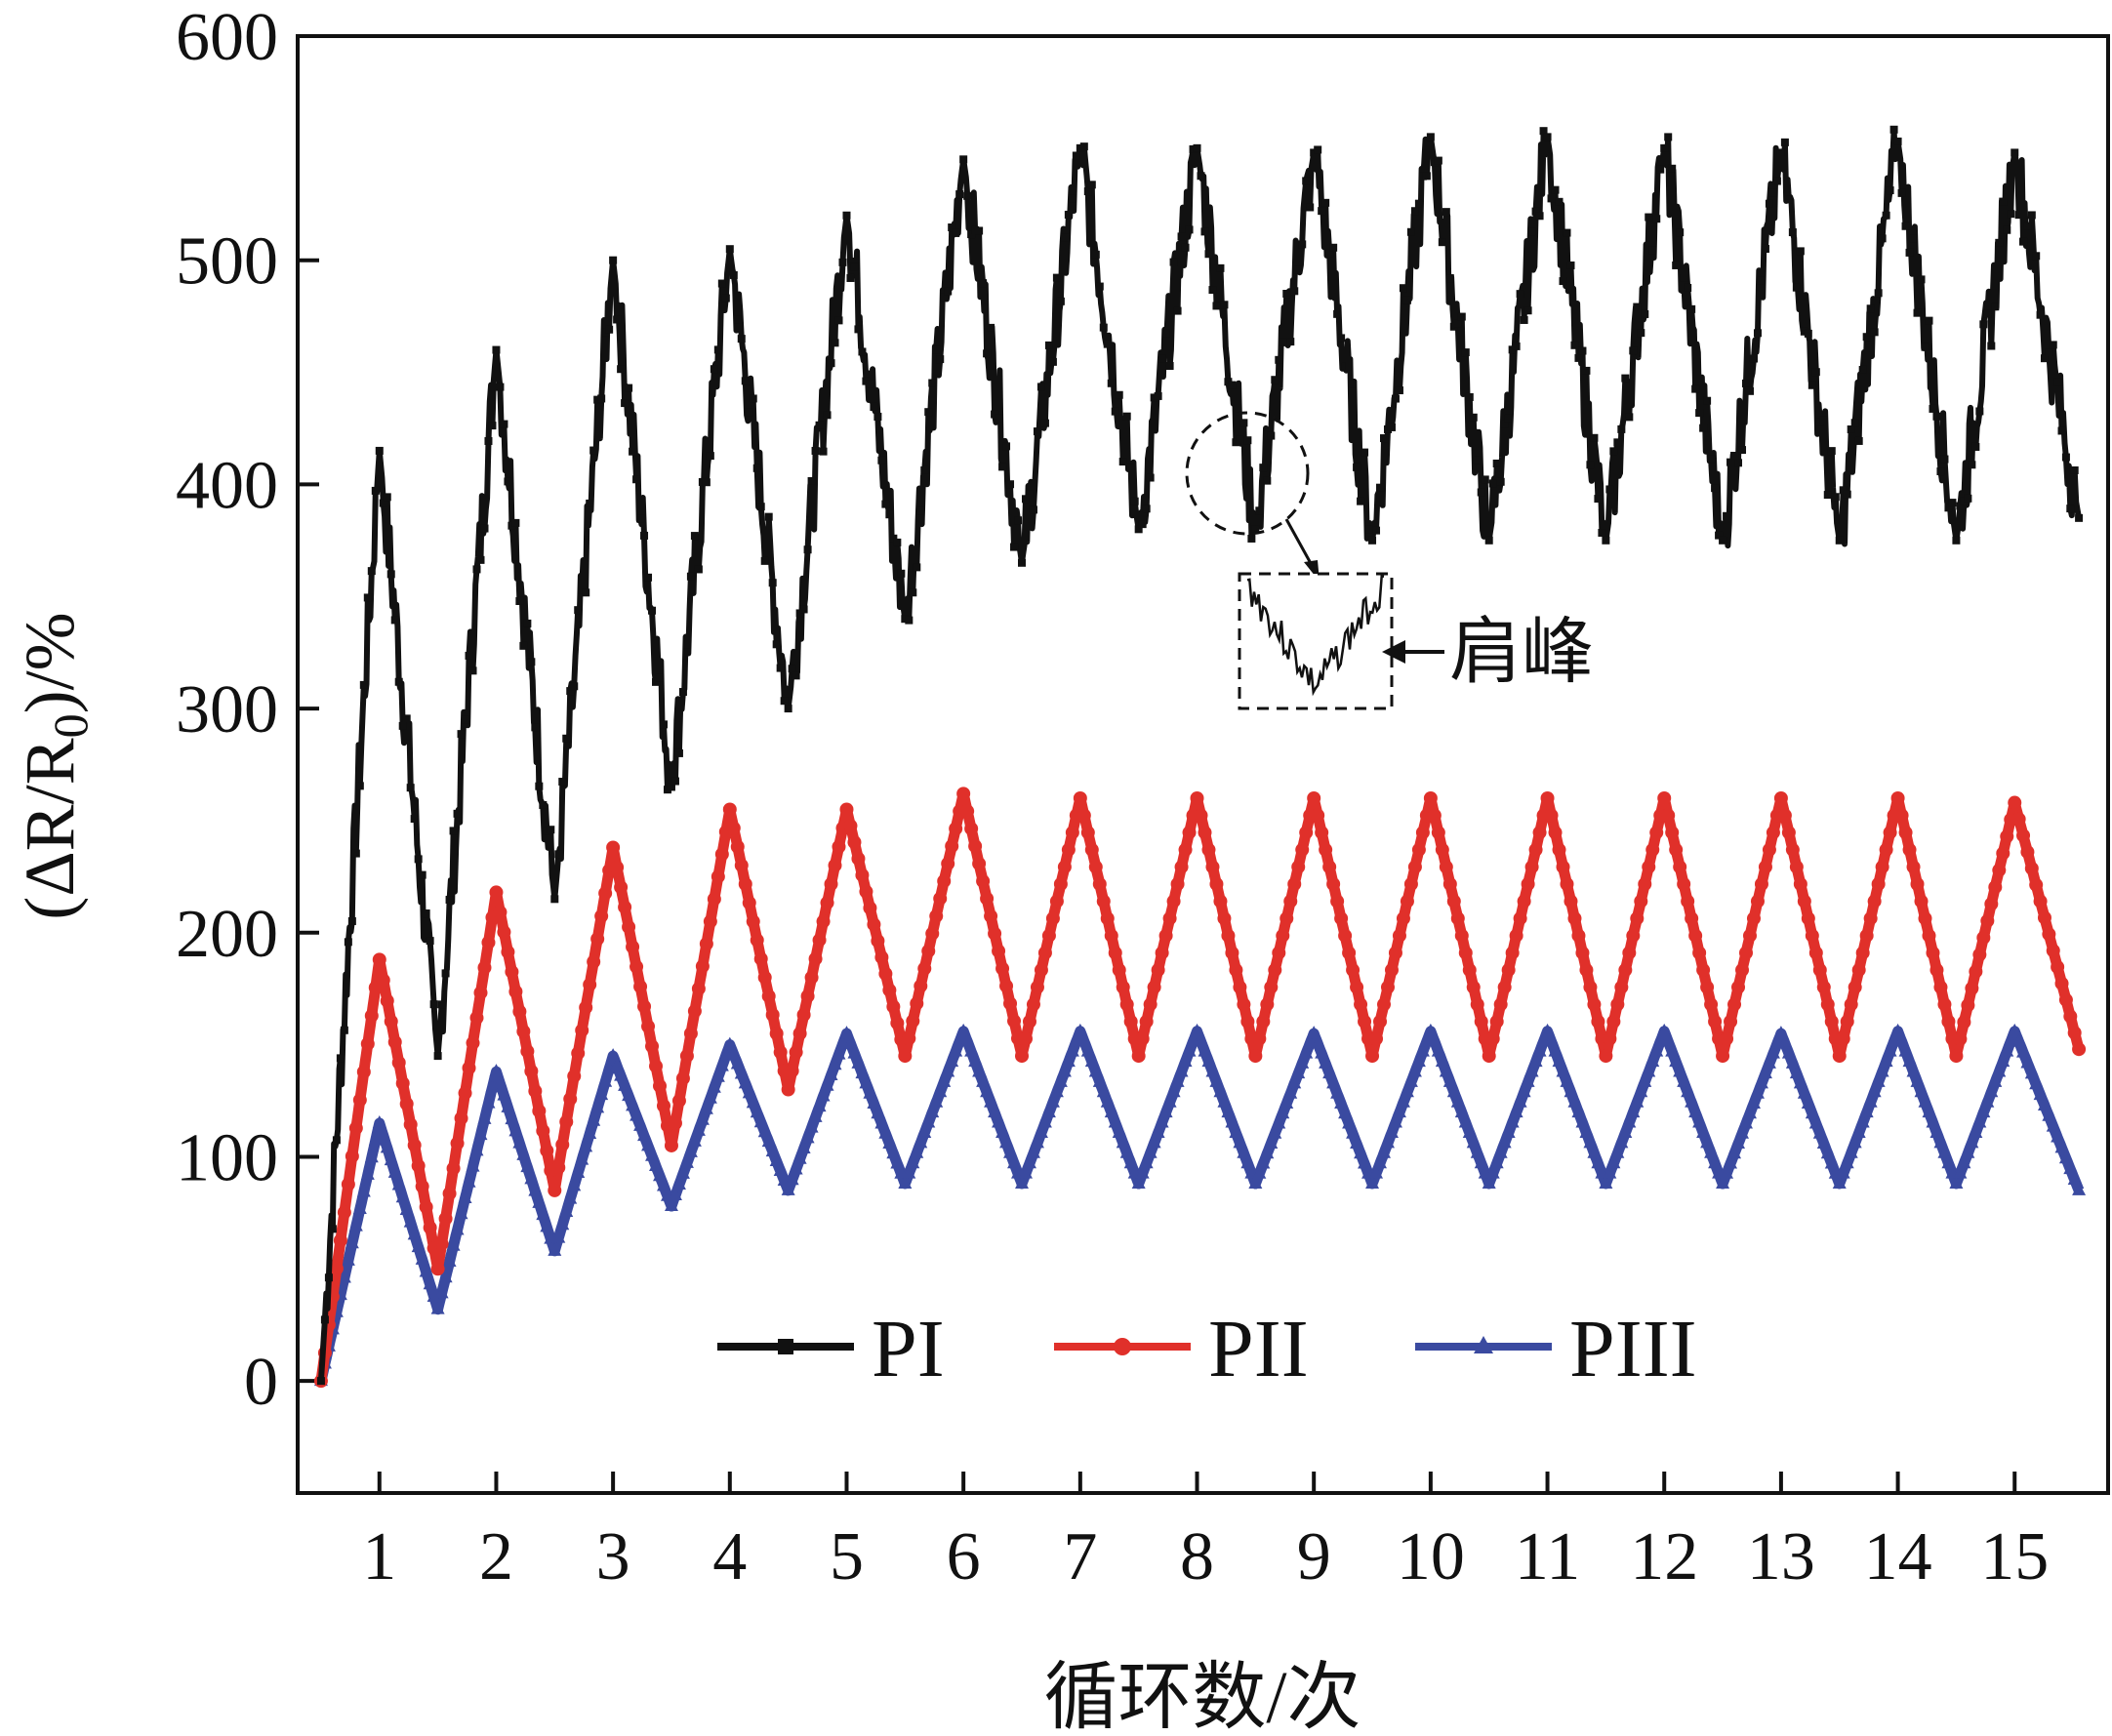 This screenshot has height=1736, width=2112. I want to click on x-tick-label-9: 9, so click(1314, 1557).